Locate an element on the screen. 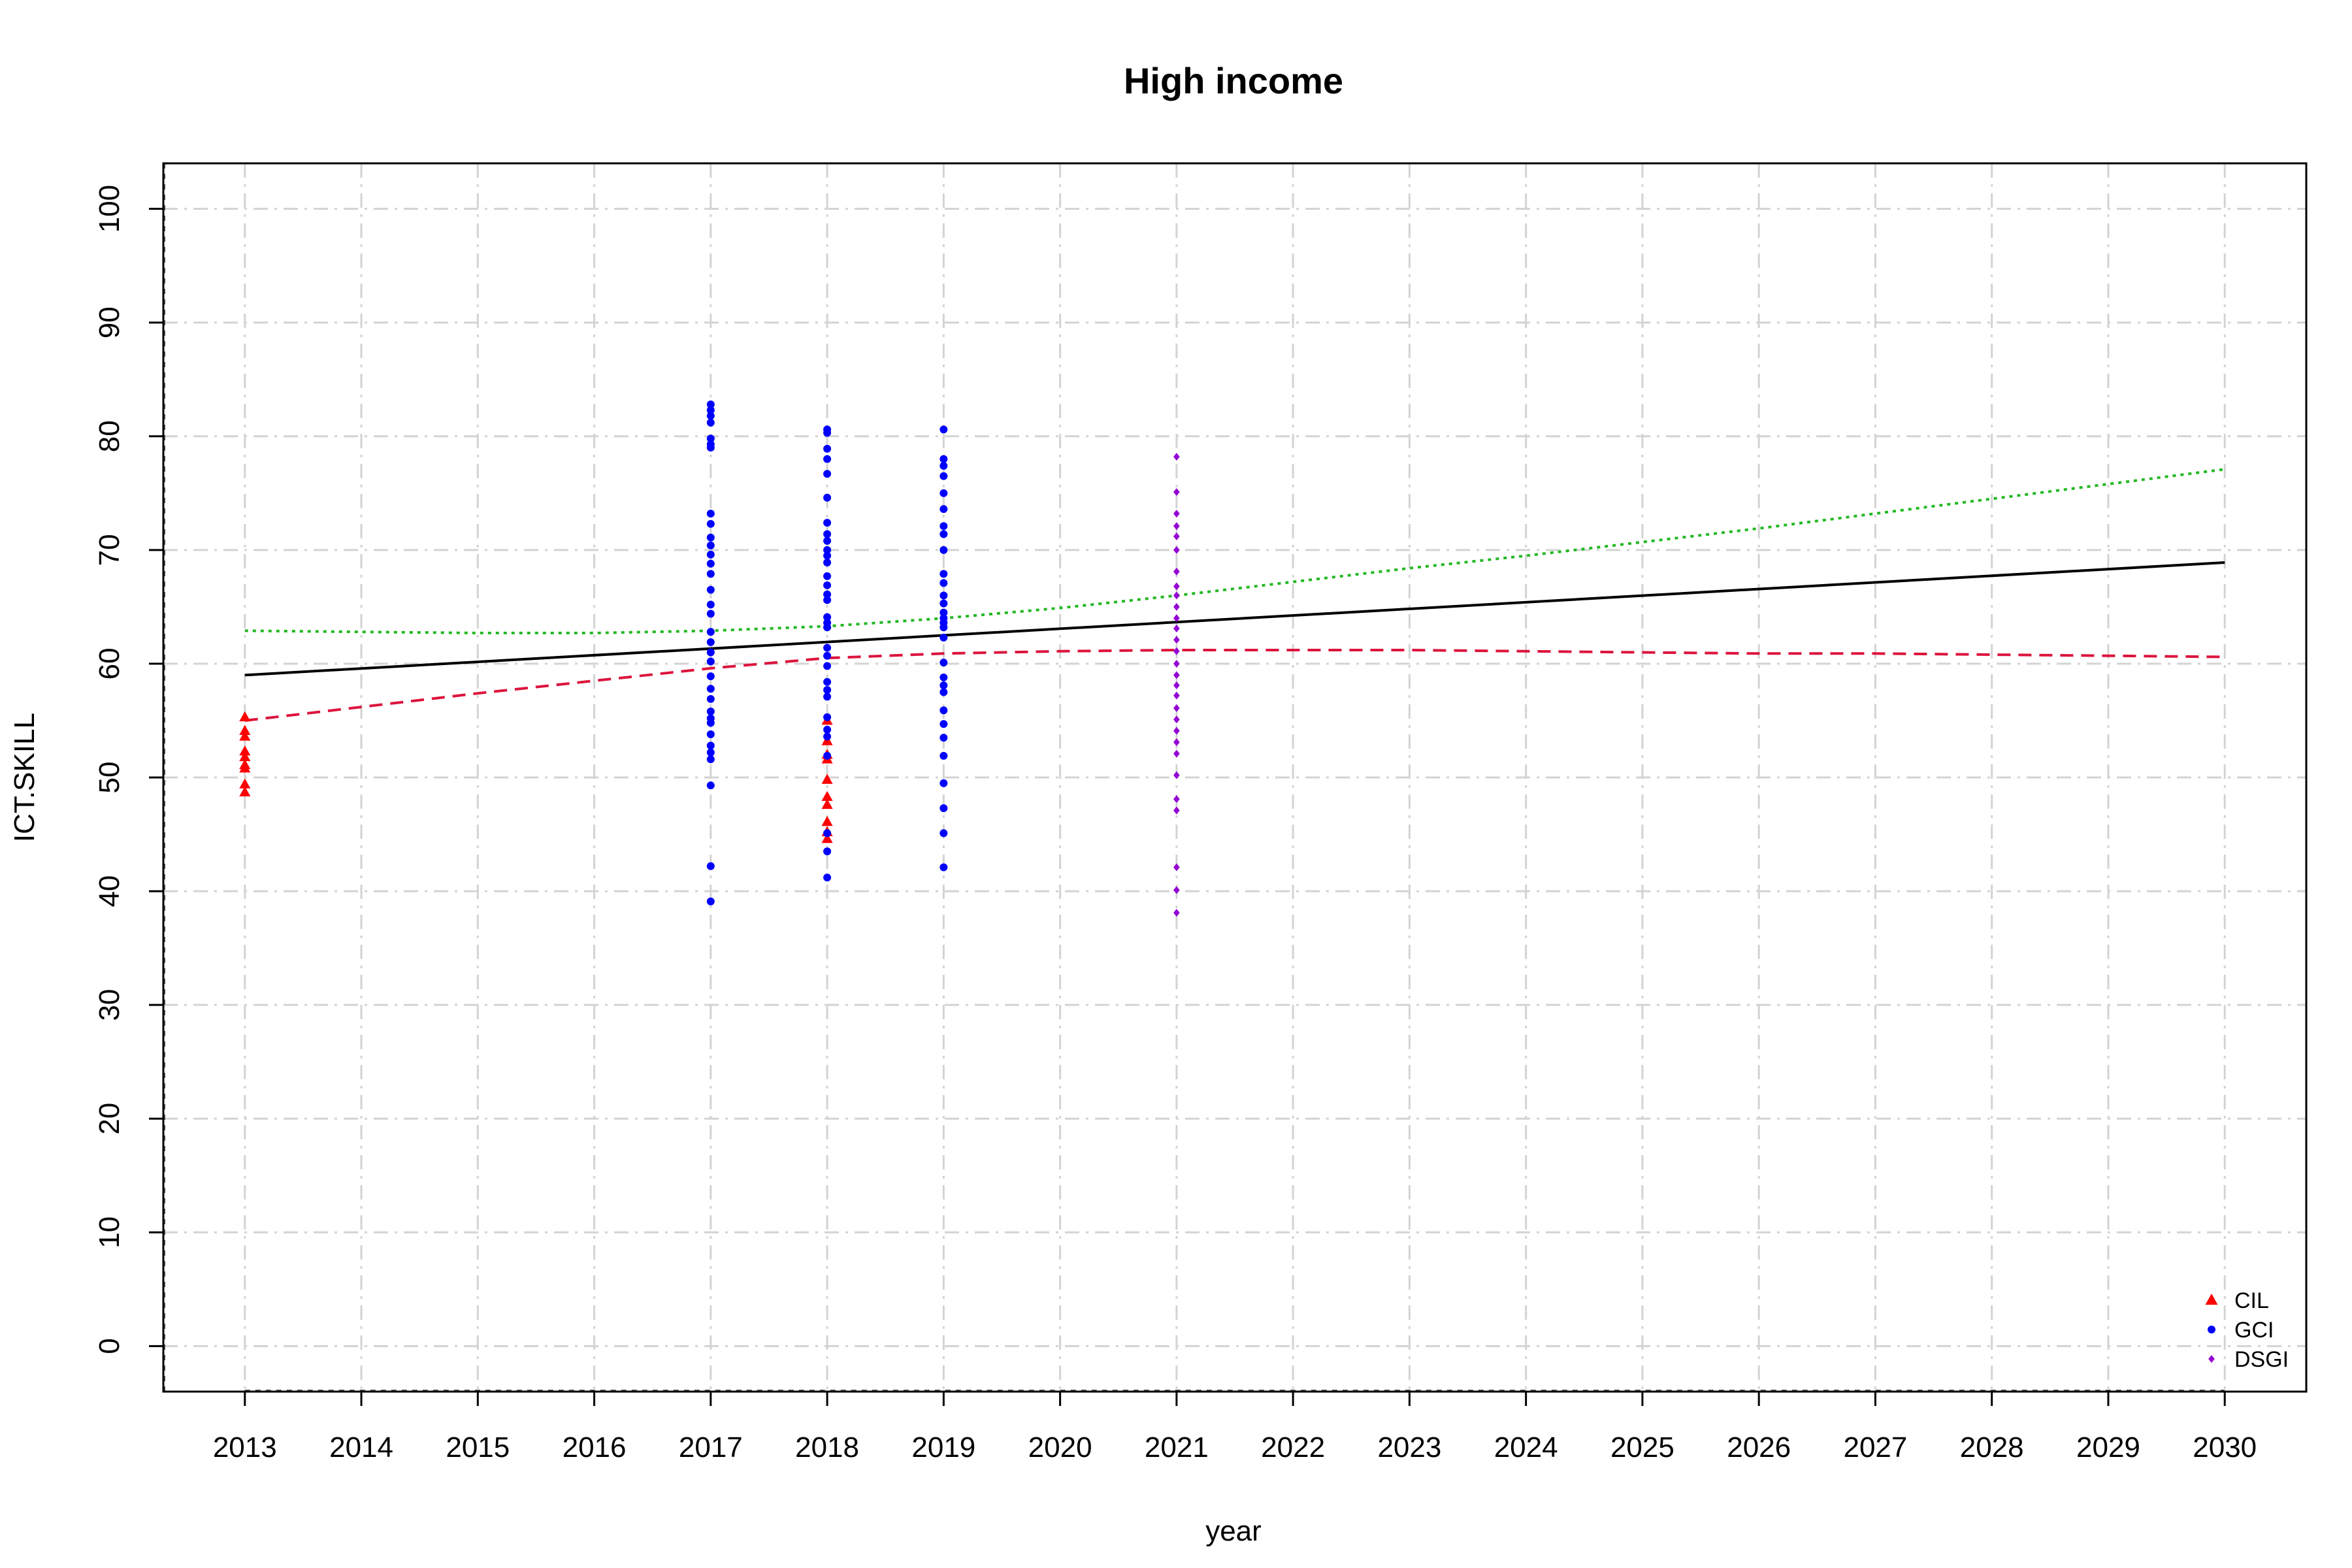 The image size is (2352, 1568). legend-marker-cil is located at coordinates (2211, 1299).